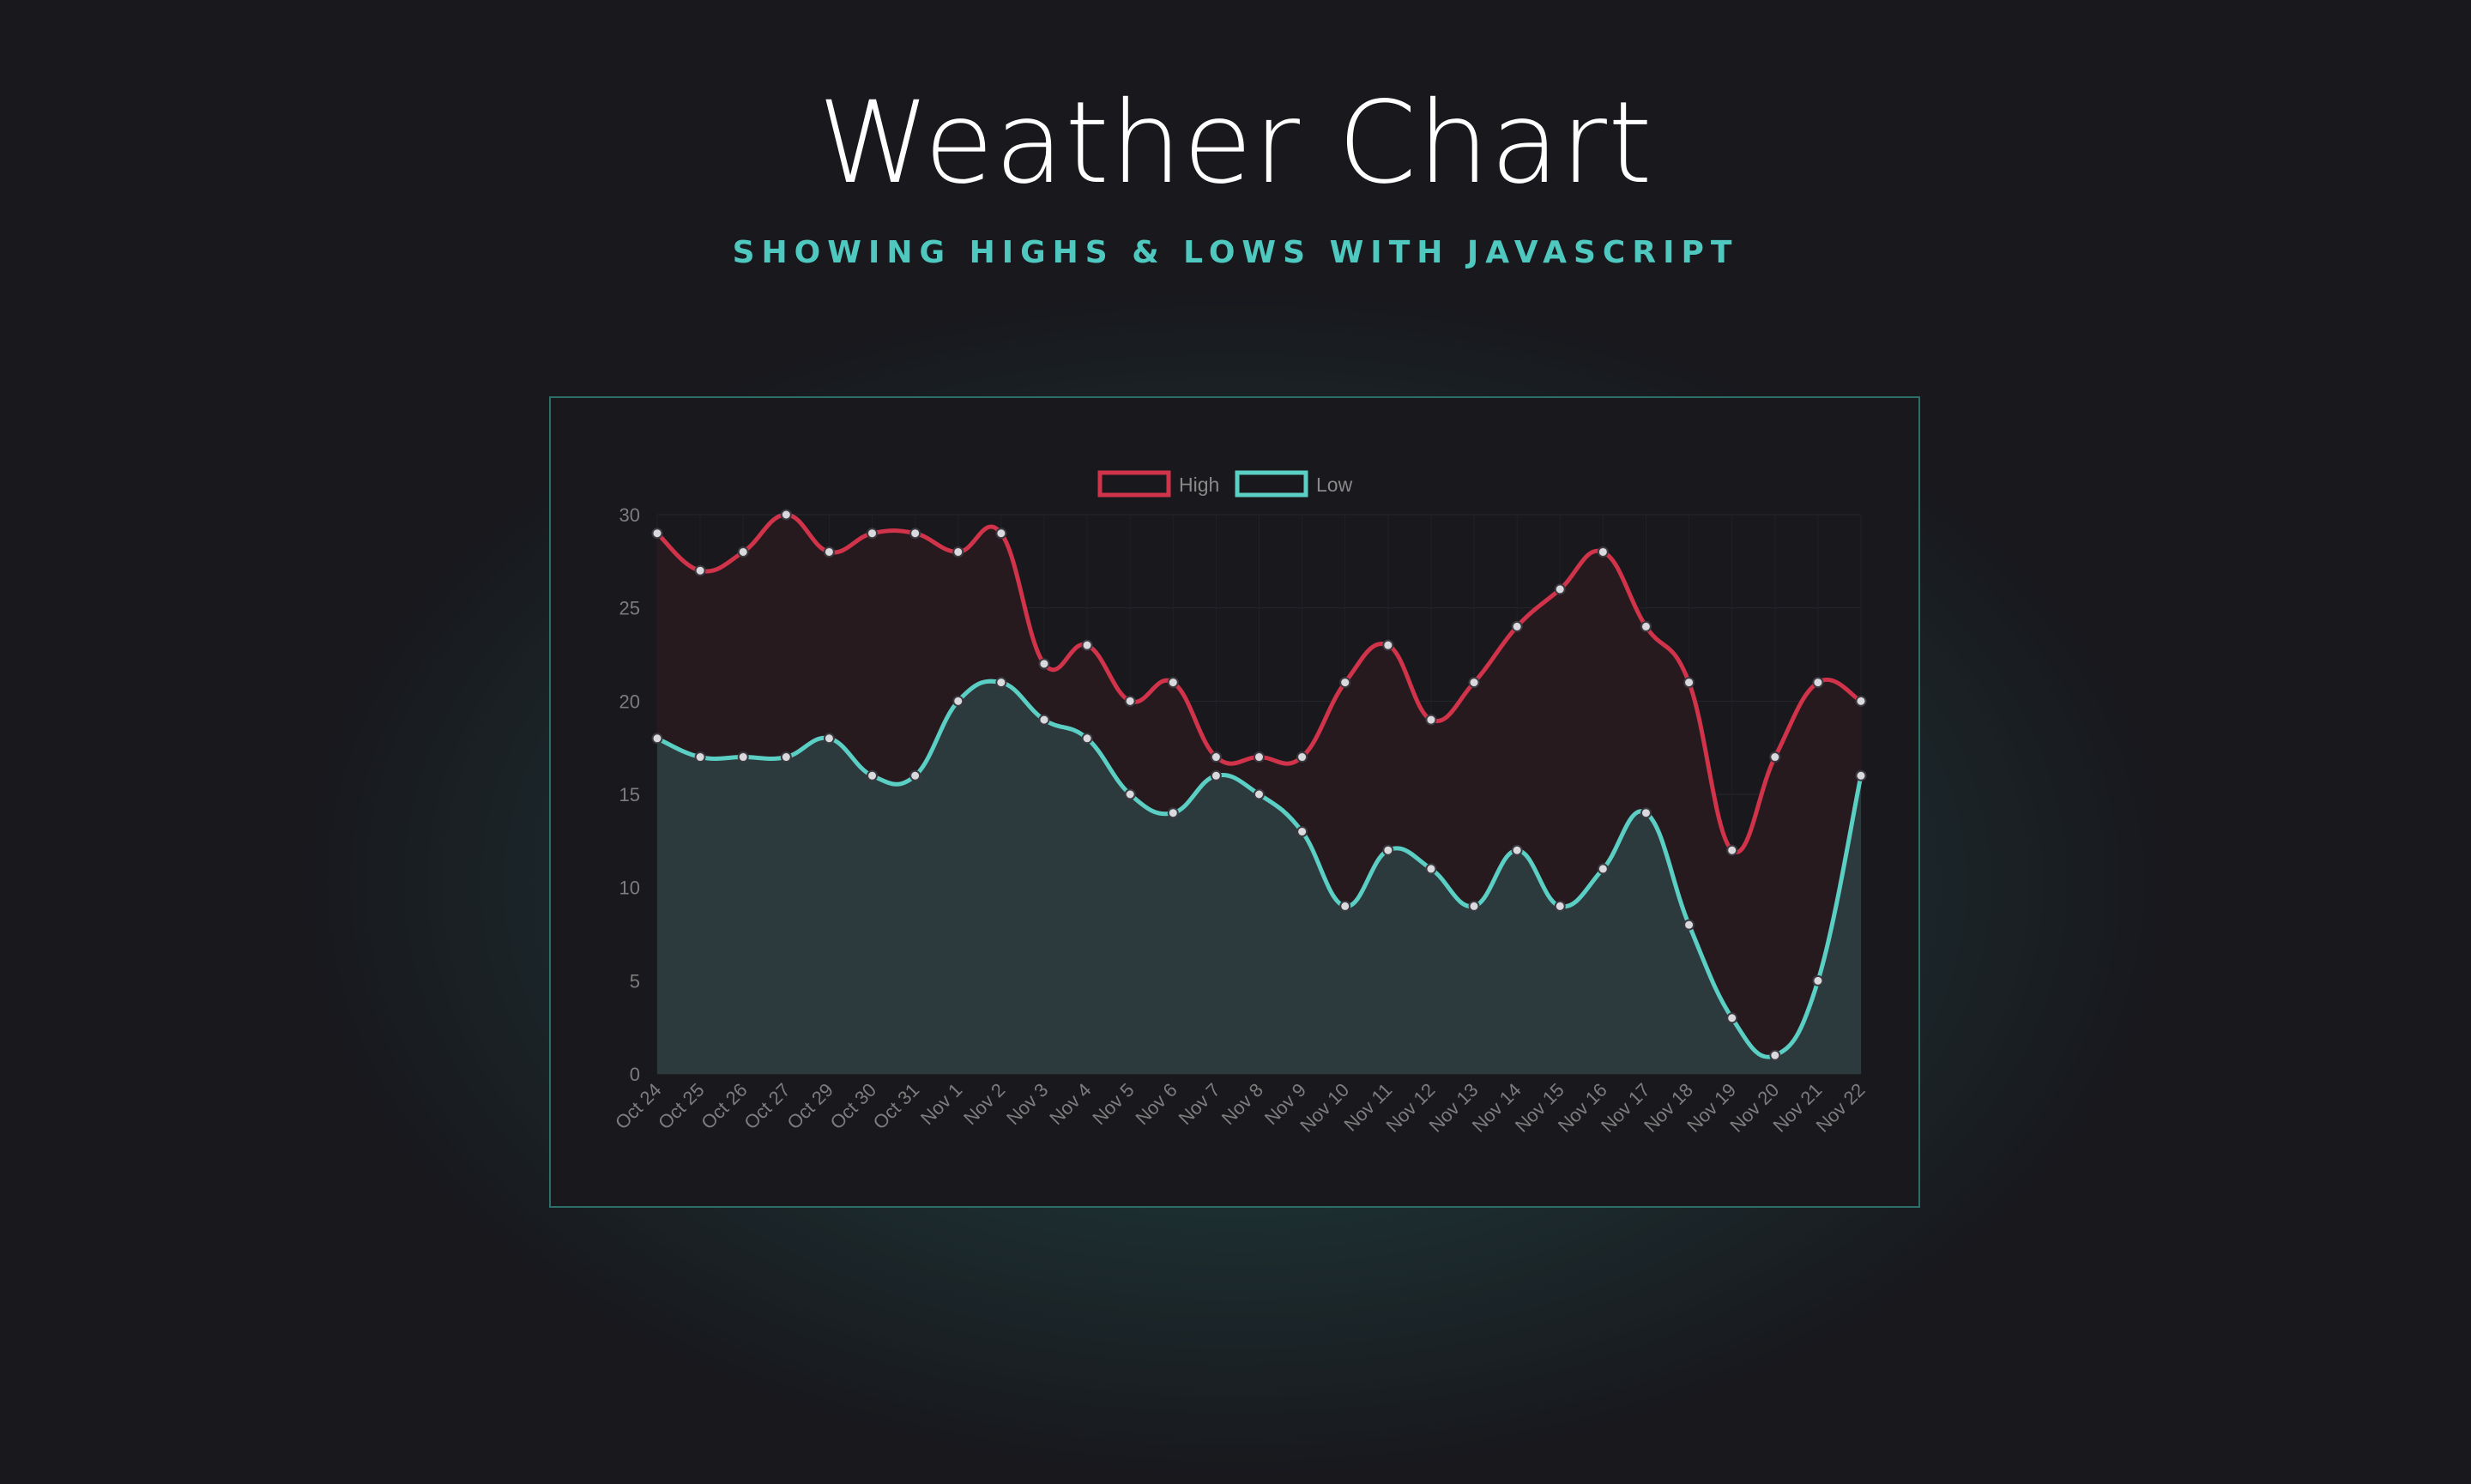 Image resolution: width=2471 pixels, height=1484 pixels. I want to click on y-tick-label: 0, so click(635, 1074).